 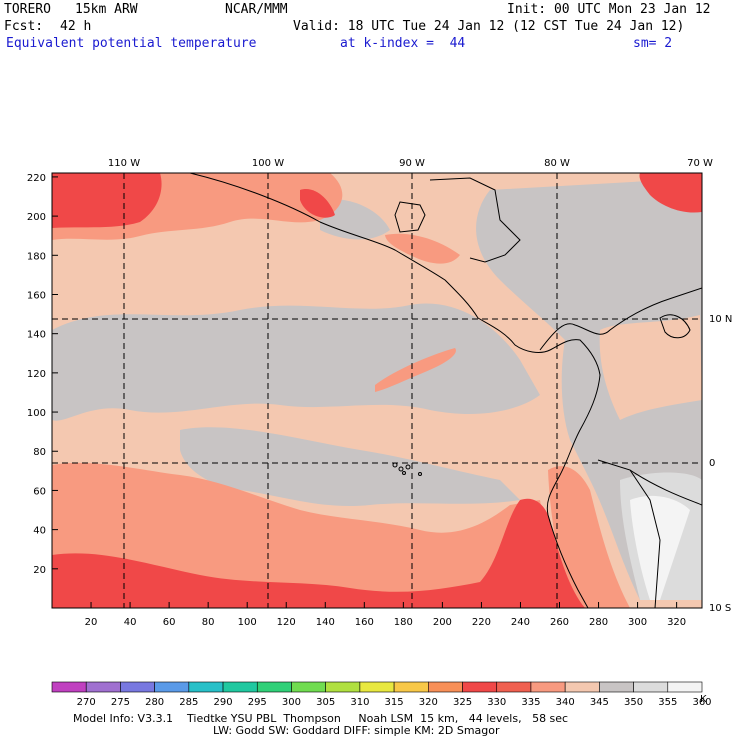 I want to click on left-tick-label: 160, so click(x=36, y=295).